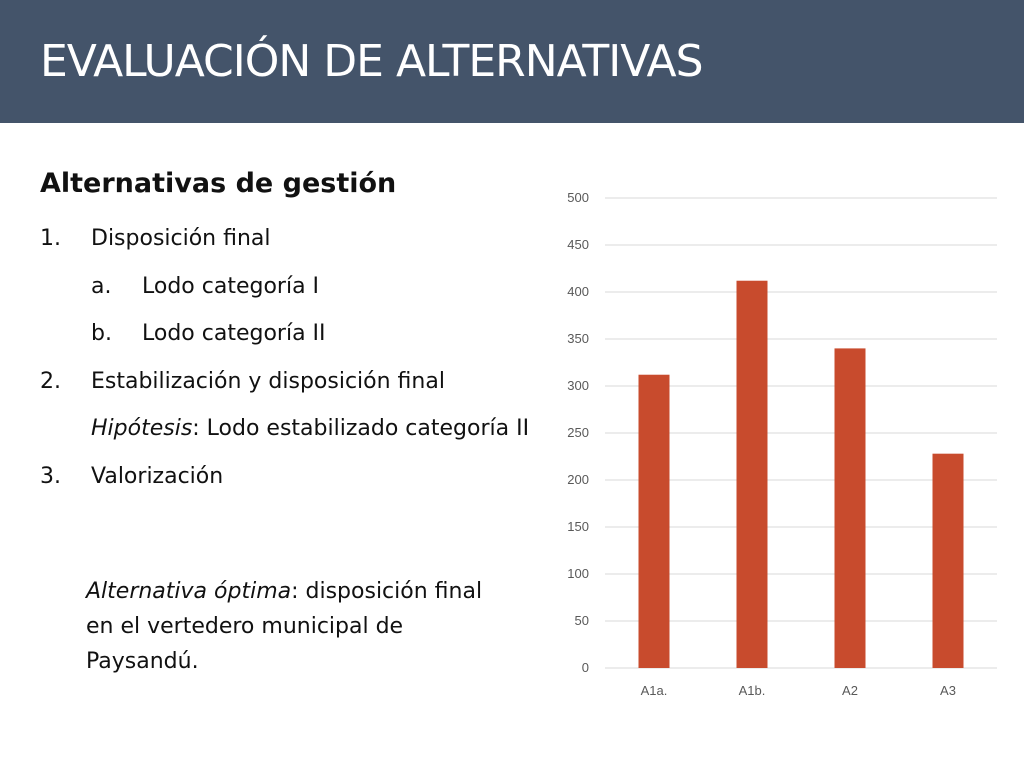  Describe the element at coordinates (142, 428) in the screenshot. I see `hypothesis-label: Hipótesis` at that location.